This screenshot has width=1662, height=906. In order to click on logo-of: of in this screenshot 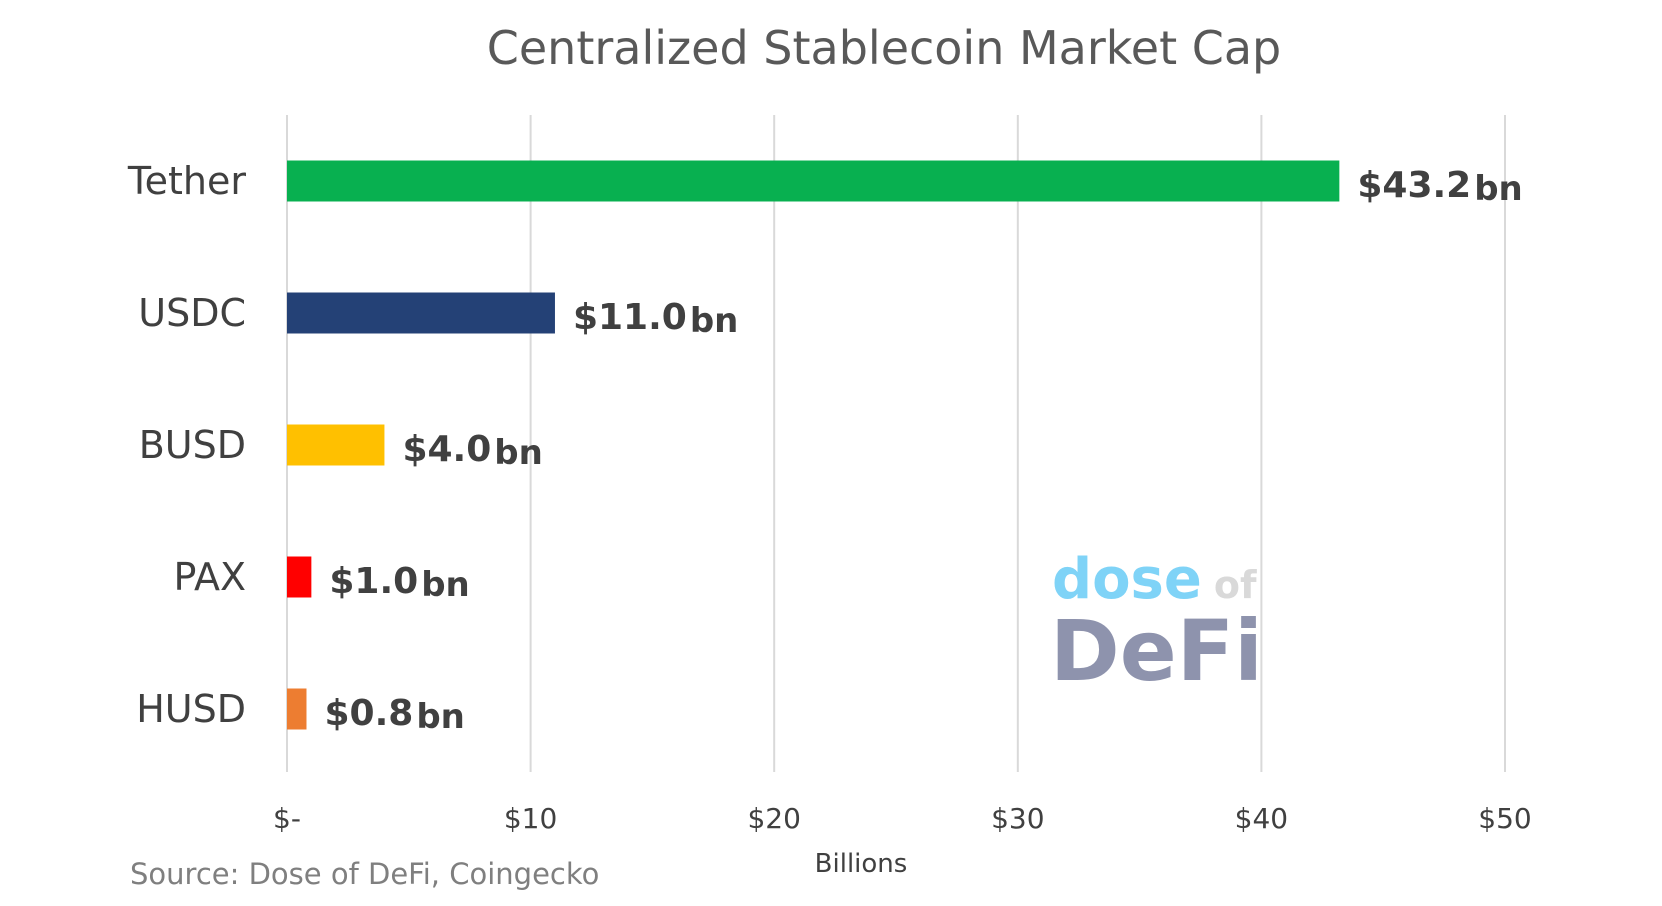, I will do `click(1235, 585)`.